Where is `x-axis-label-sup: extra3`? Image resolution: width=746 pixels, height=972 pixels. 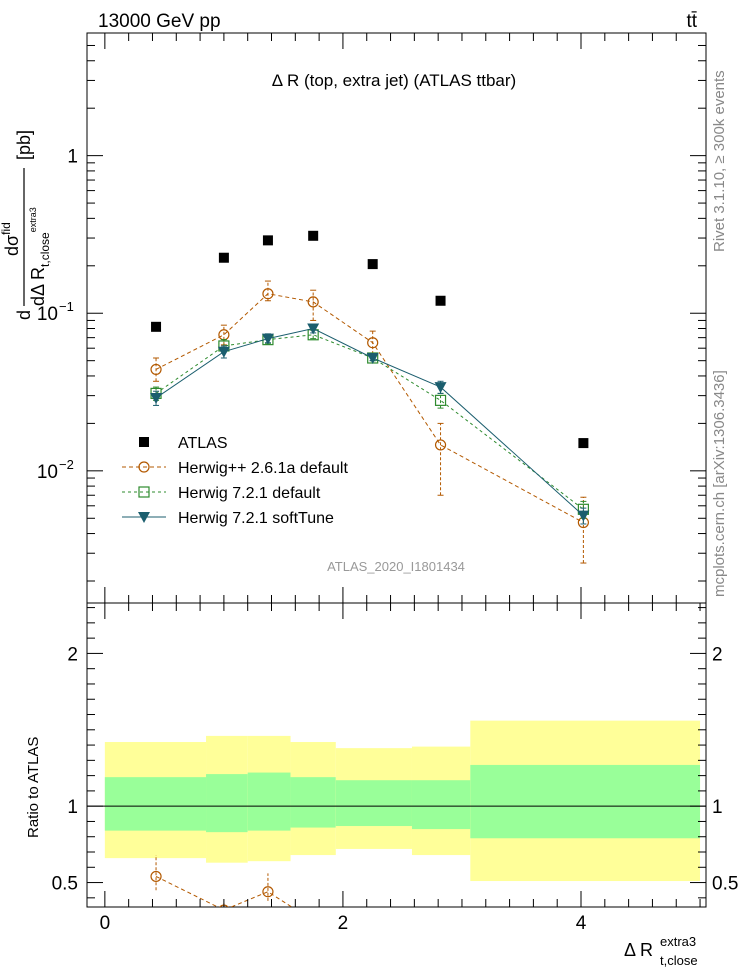 x-axis-label-sup: extra3 is located at coordinates (678, 941).